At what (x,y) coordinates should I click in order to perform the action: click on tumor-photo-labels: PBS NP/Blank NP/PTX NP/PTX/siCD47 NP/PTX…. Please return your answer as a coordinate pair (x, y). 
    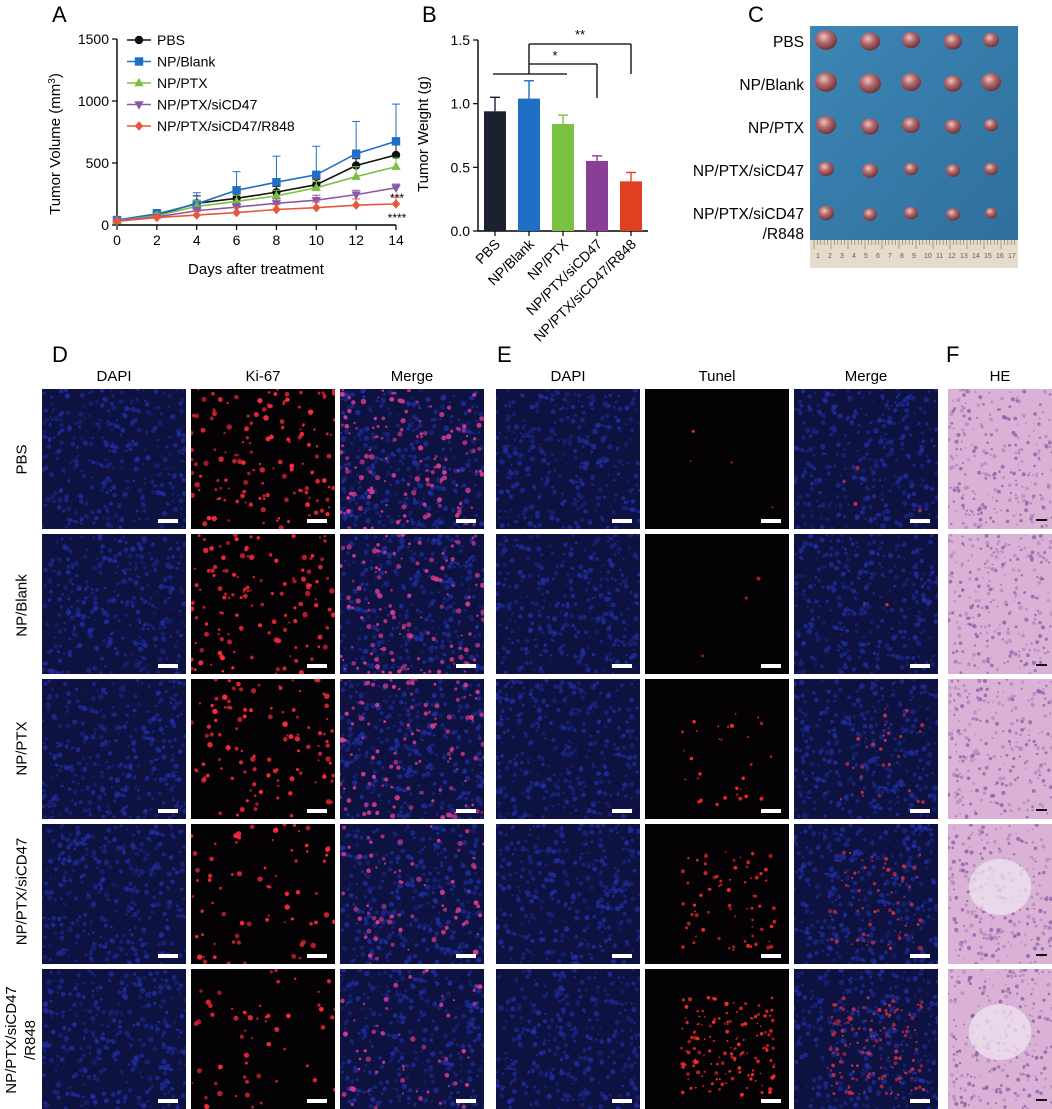
    Looking at the image, I should click on (781, 146).